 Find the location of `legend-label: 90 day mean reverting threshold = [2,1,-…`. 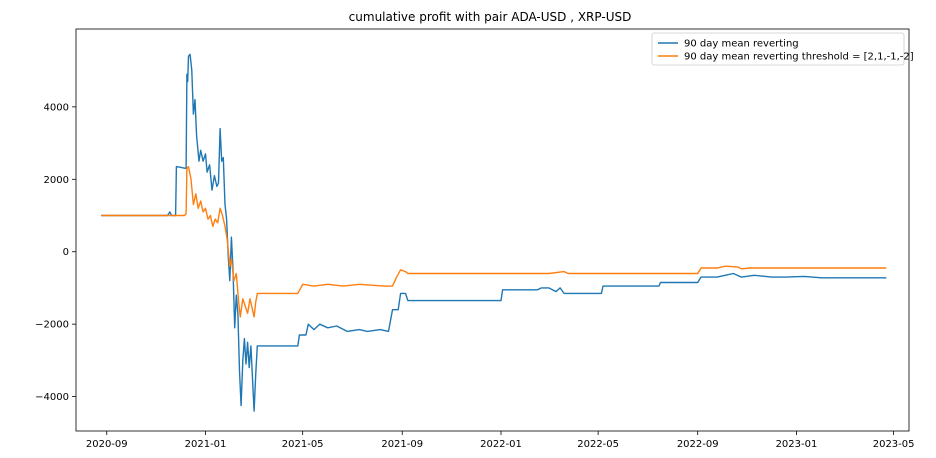

legend-label: 90 day mean reverting threshold = [2,1,-… is located at coordinates (799, 57).